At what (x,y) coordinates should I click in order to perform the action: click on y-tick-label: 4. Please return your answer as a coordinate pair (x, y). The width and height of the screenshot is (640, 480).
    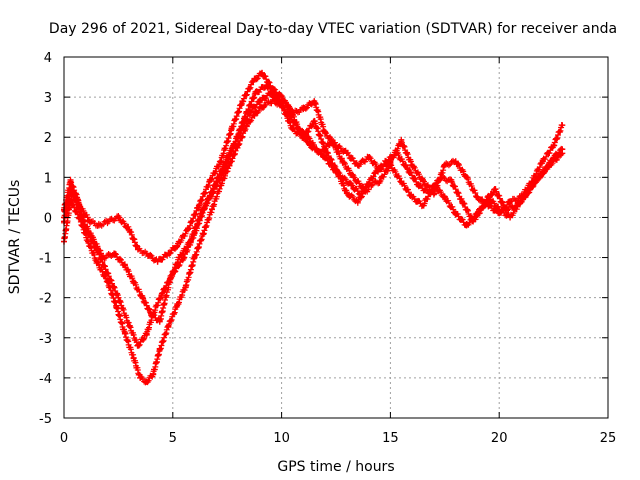
    Looking at the image, I should click on (48, 58).